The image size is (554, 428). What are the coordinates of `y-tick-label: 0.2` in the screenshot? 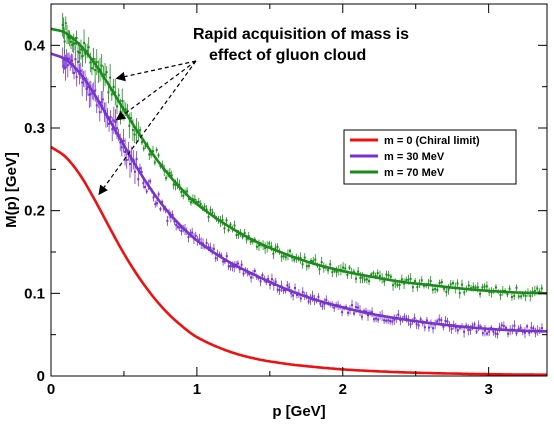 It's located at (34, 211).